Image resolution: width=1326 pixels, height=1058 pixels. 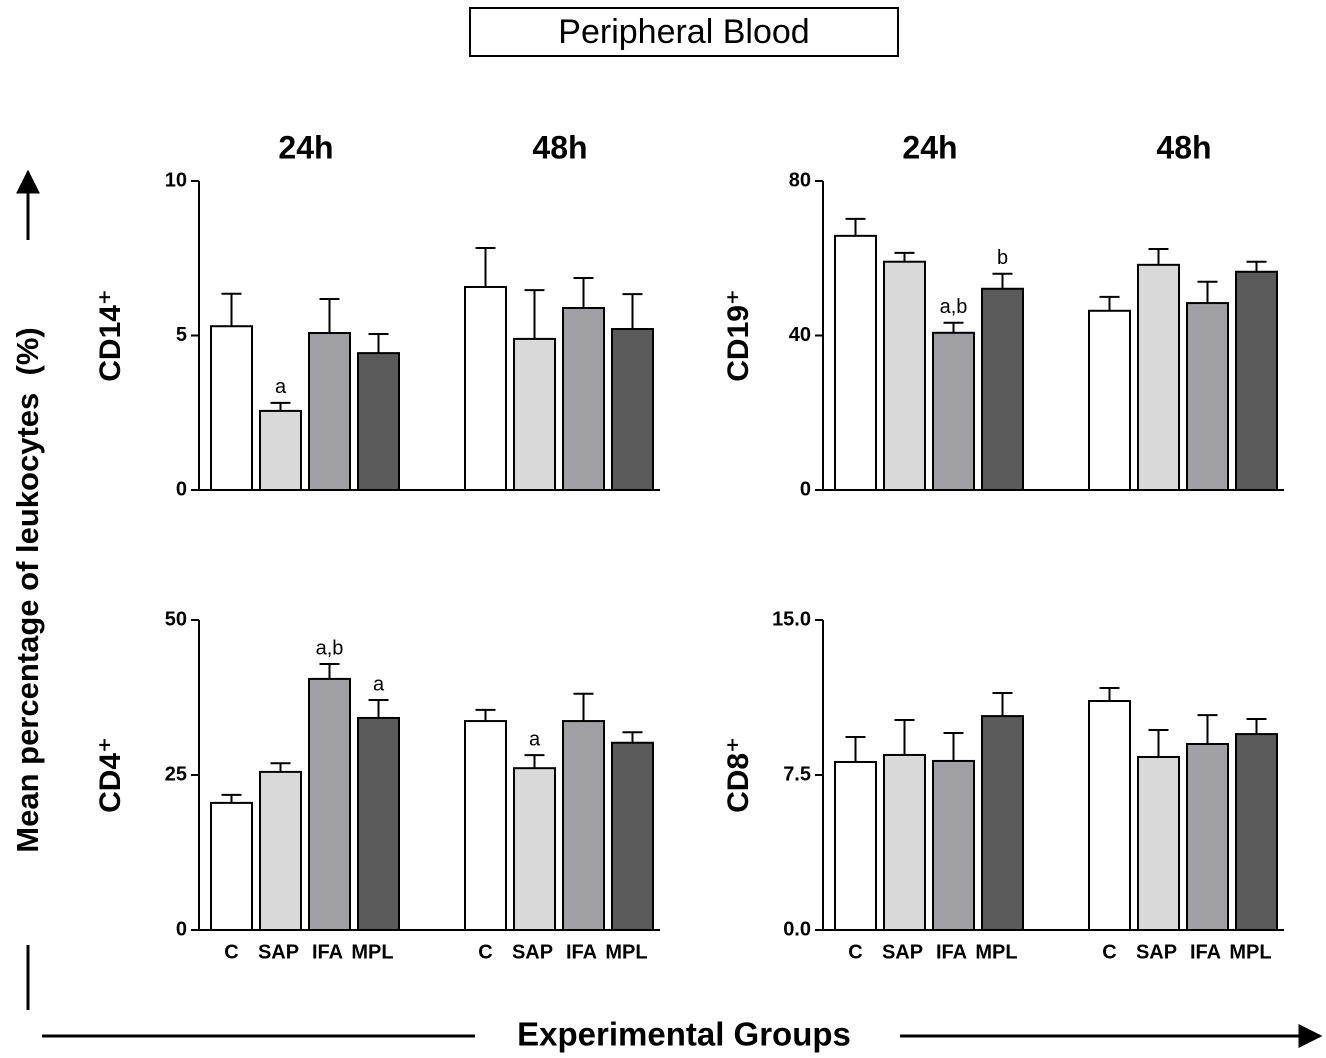 I want to click on x-title: Experimental Groups, so click(x=684, y=1034).